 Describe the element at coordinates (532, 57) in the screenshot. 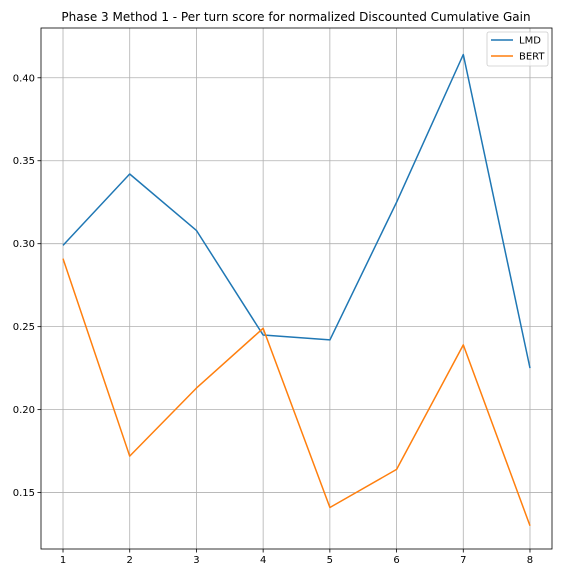

I see `legend-label-bert: BERT` at that location.